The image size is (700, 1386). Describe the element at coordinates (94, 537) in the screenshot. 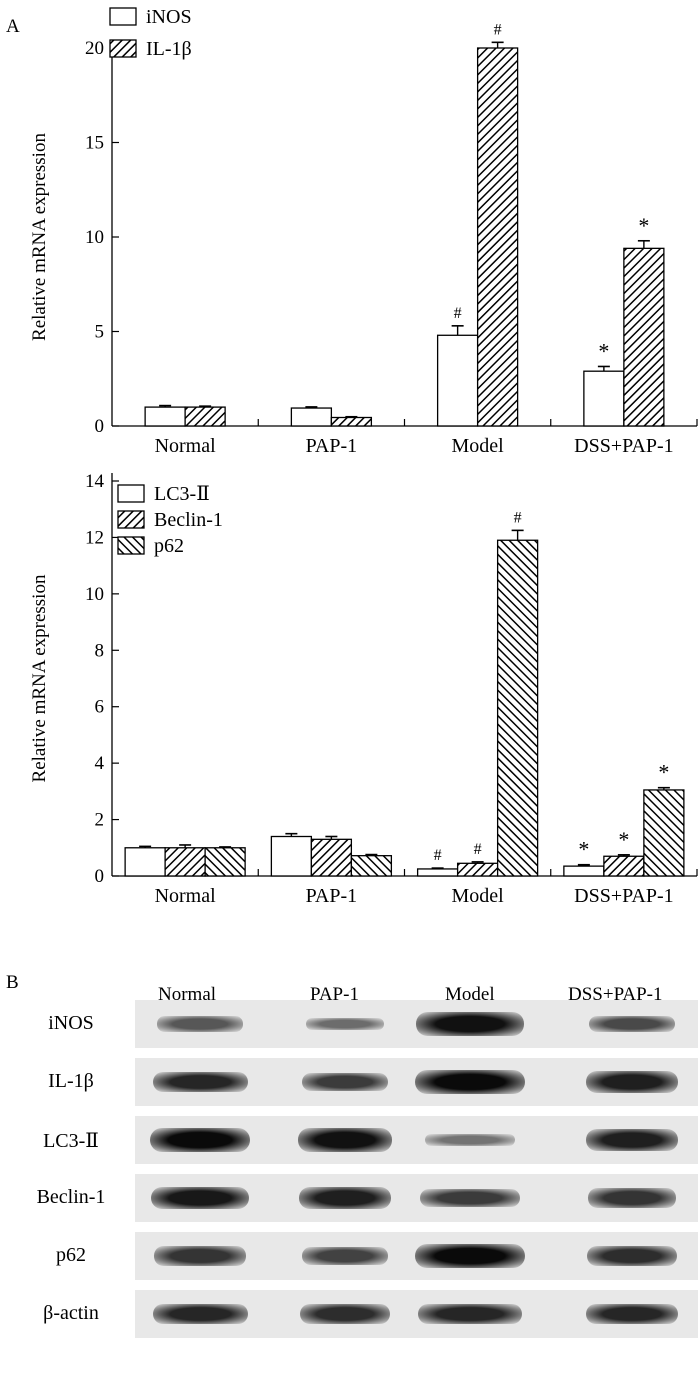

I see `y-tick-label: 12` at that location.